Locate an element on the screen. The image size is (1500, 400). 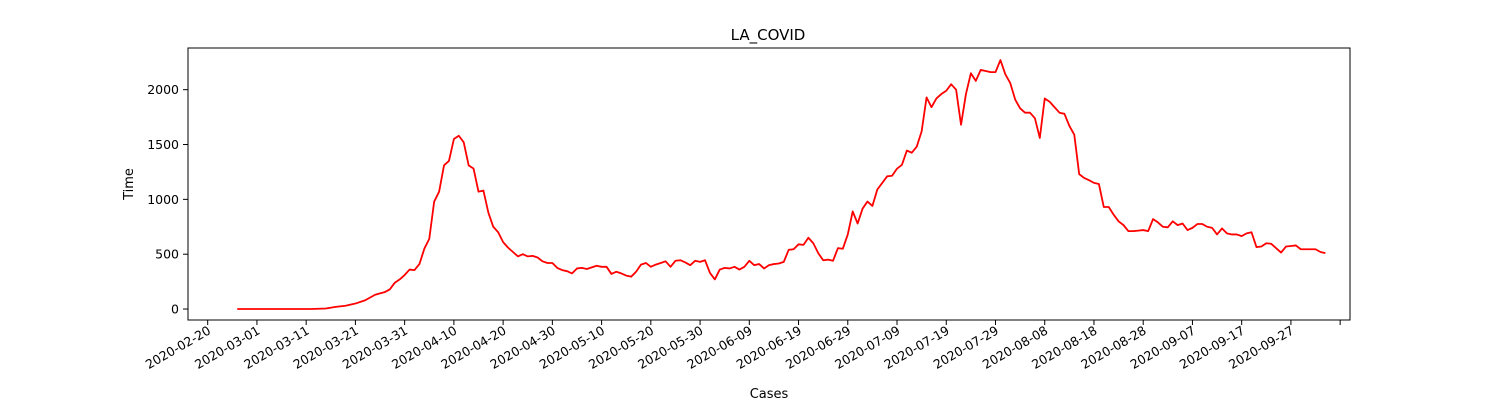
y-axis-label: Time is located at coordinates (129, 184).